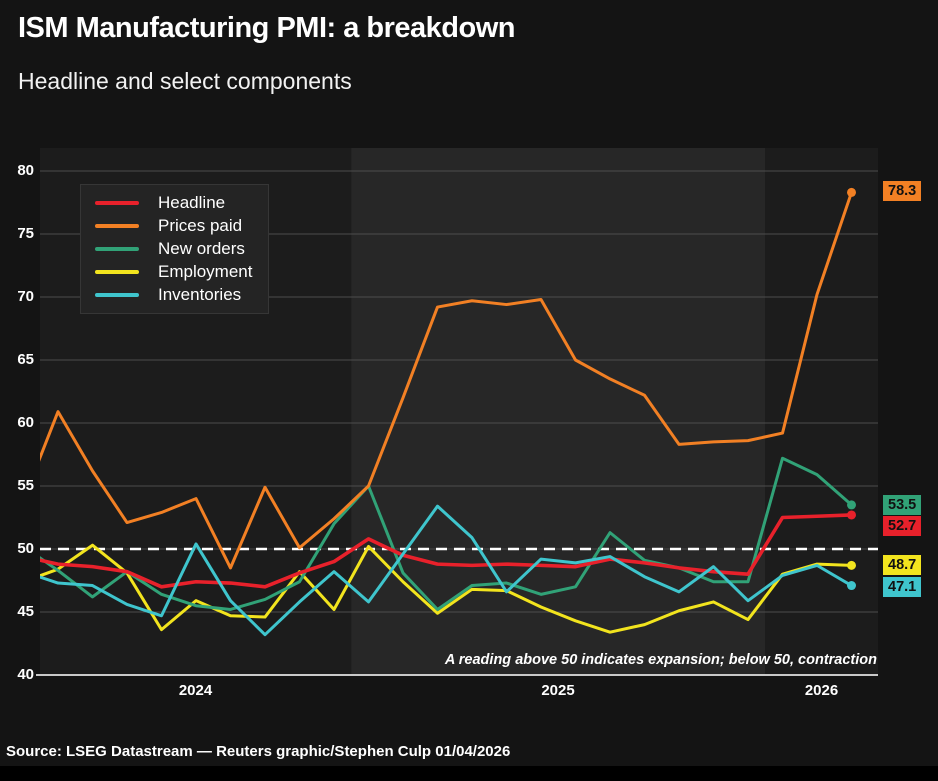 The image size is (938, 781). I want to click on end-dot-inventories, so click(851, 586).